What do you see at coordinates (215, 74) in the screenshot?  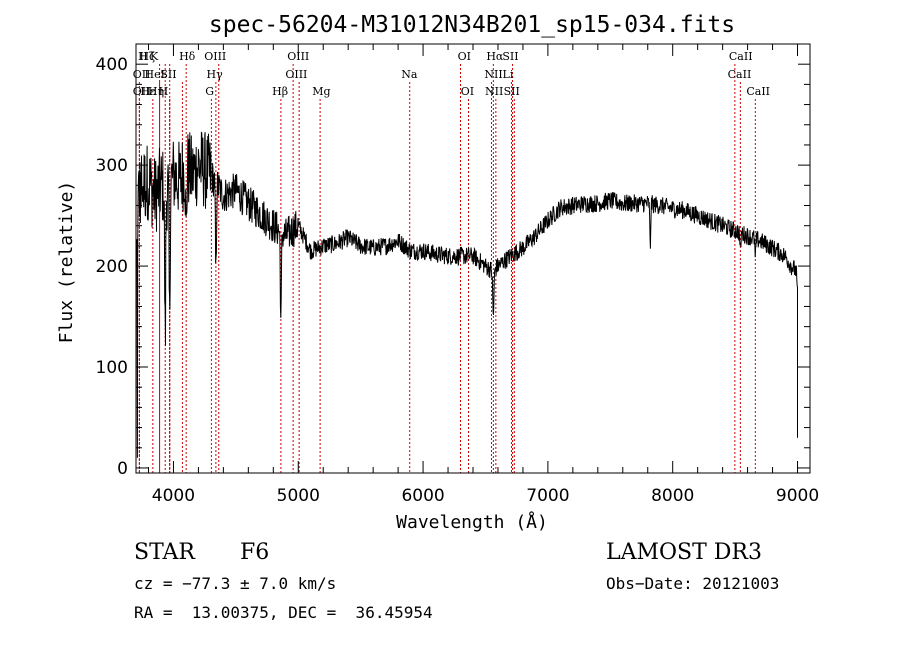 I see `spectral-line-label: Hγ` at bounding box center [215, 74].